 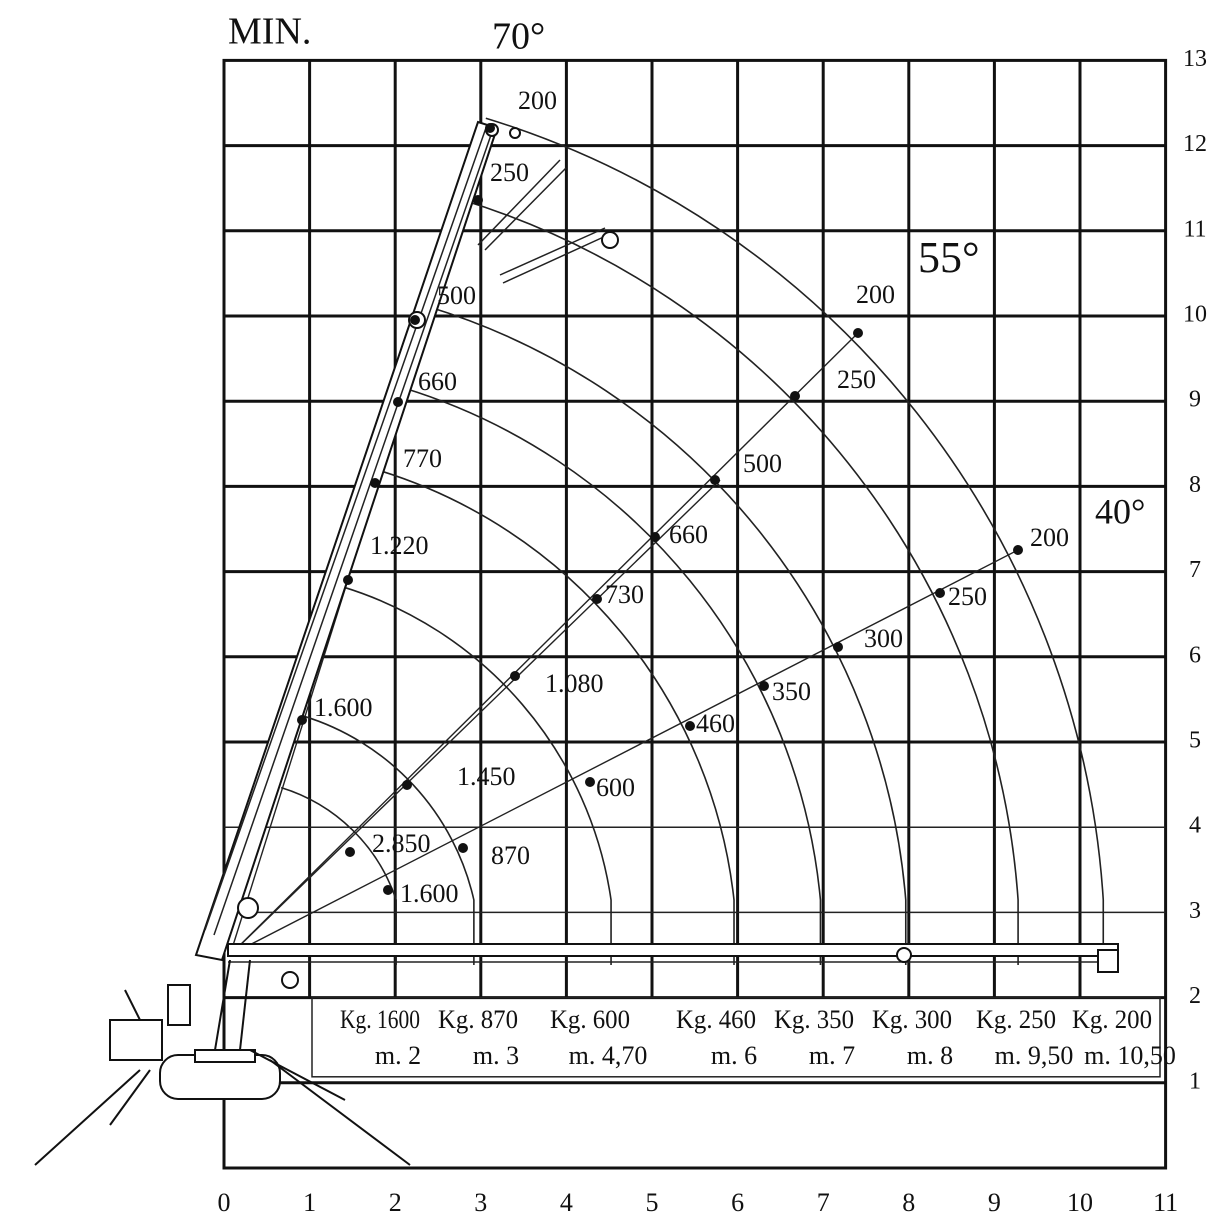 I want to click on capacity-kg: Kg. 250, so click(x=1016, y=1019).